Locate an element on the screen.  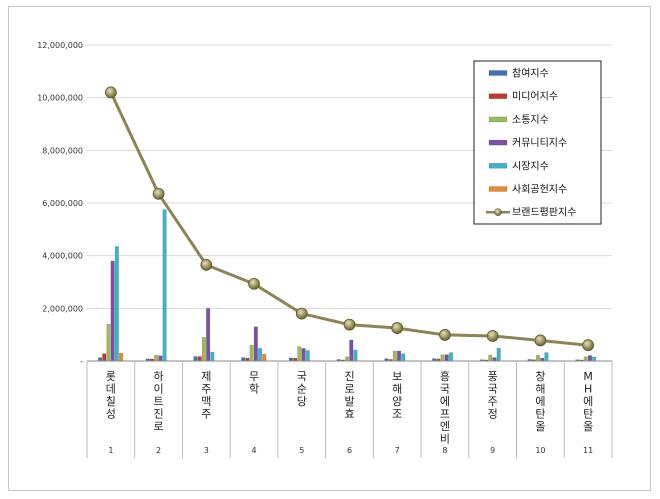
y-tick-label: 12,000,000 is located at coordinates (60, 45).